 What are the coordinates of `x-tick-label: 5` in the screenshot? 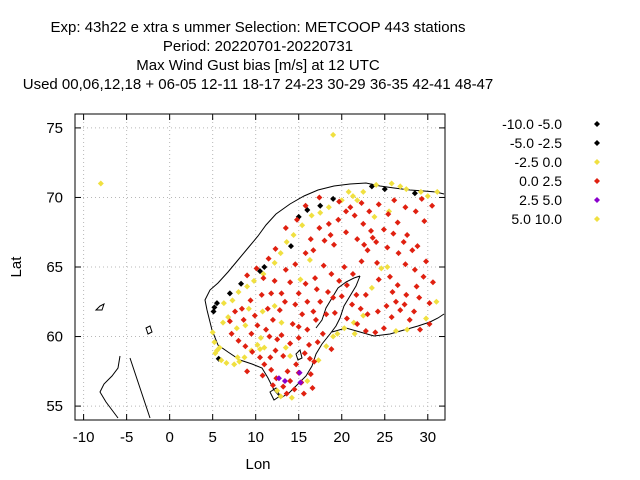 It's located at (213, 437).